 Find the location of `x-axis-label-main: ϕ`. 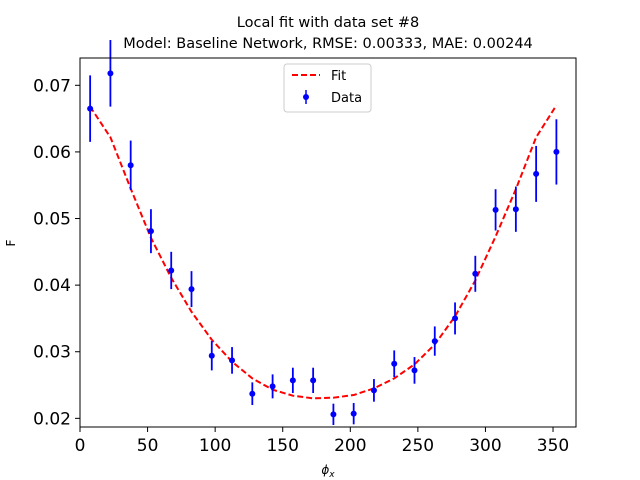

x-axis-label-main: ϕ is located at coordinates (325, 470).